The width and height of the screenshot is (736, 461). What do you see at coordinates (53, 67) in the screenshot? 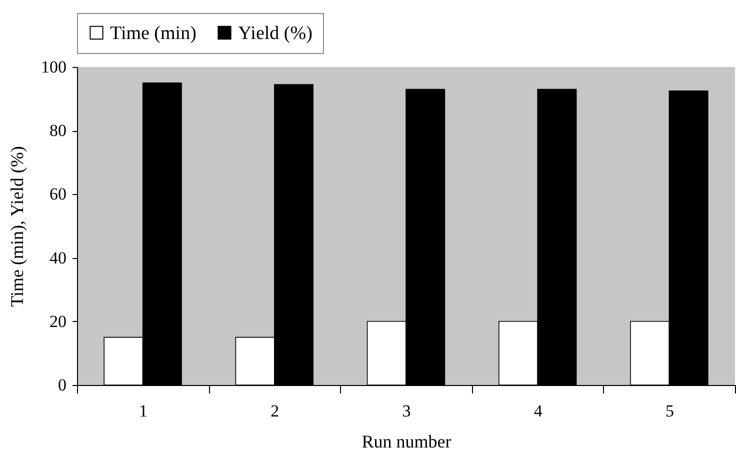
I see `y-tick-label: 100` at bounding box center [53, 67].